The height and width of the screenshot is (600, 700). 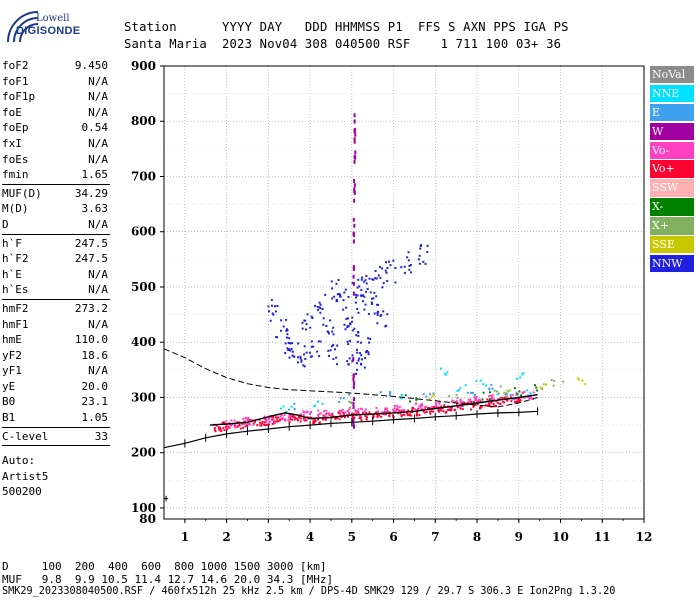 I want to click on x-tick-label: 7, so click(x=435, y=537).